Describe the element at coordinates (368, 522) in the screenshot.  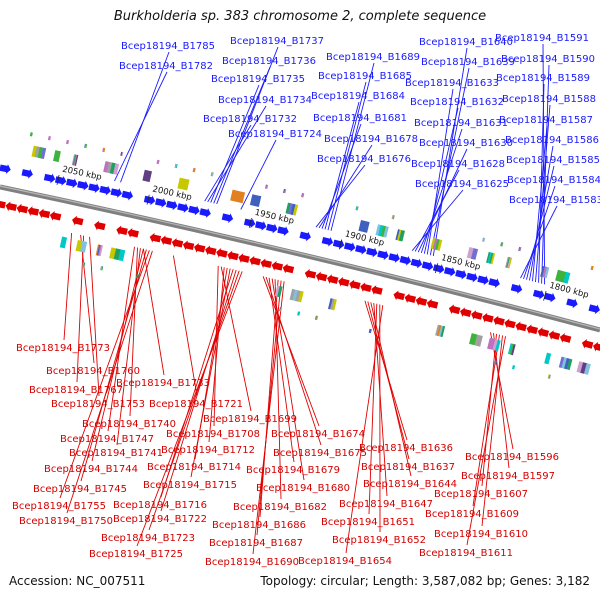
I see `bottom-gene-label: Bcep18194_B1651` at that location.